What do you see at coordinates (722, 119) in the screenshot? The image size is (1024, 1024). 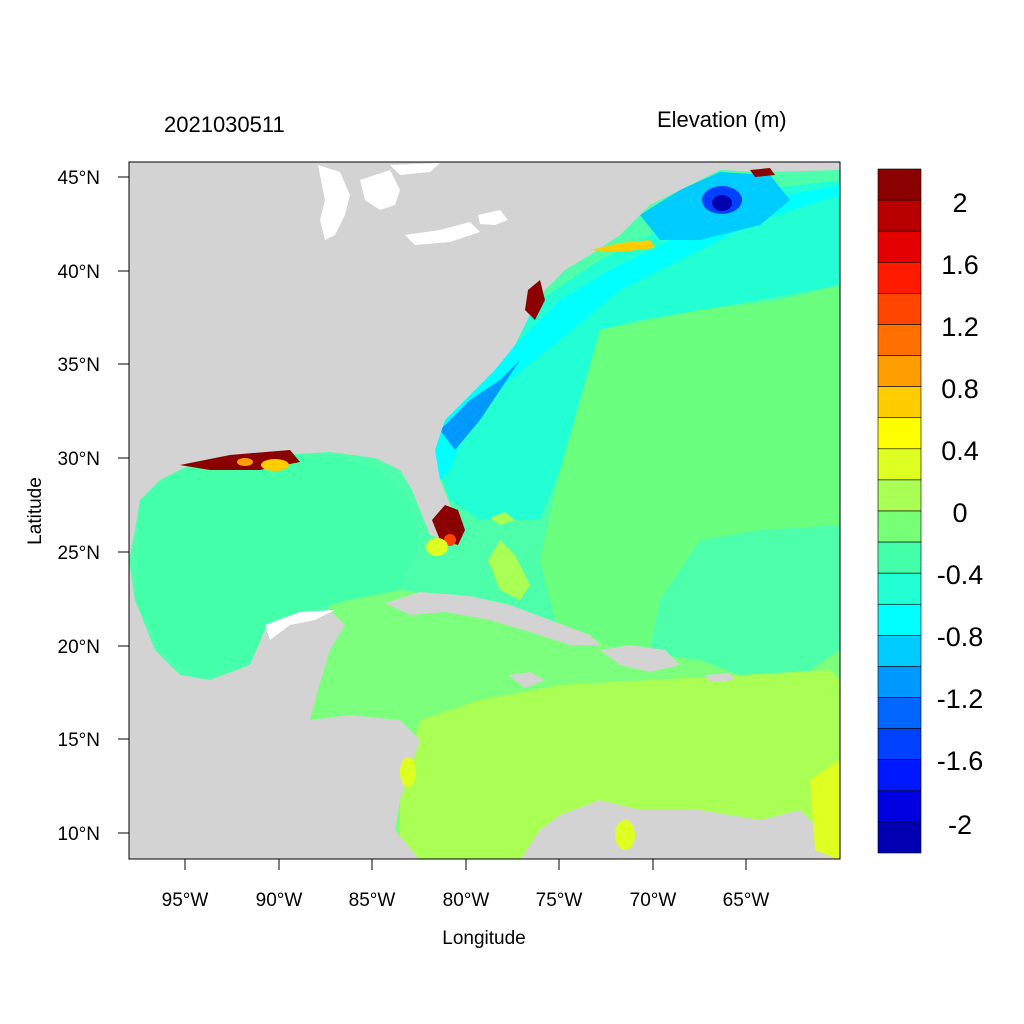 I see `variable-title: Elevation (m)` at bounding box center [722, 119].